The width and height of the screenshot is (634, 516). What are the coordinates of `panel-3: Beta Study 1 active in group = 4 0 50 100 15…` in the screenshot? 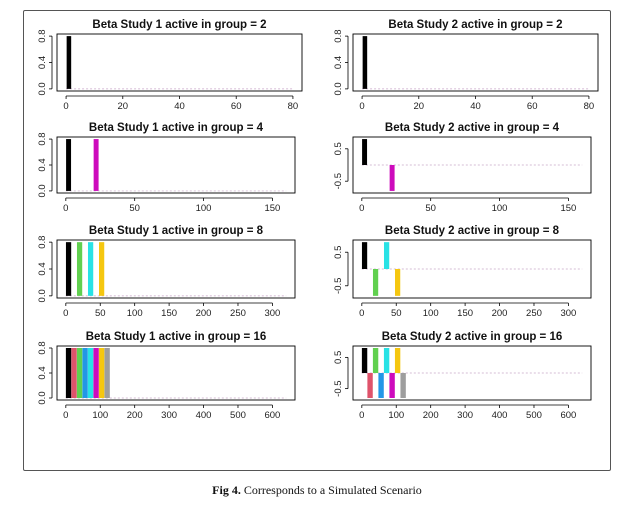 It's located at (166, 168).